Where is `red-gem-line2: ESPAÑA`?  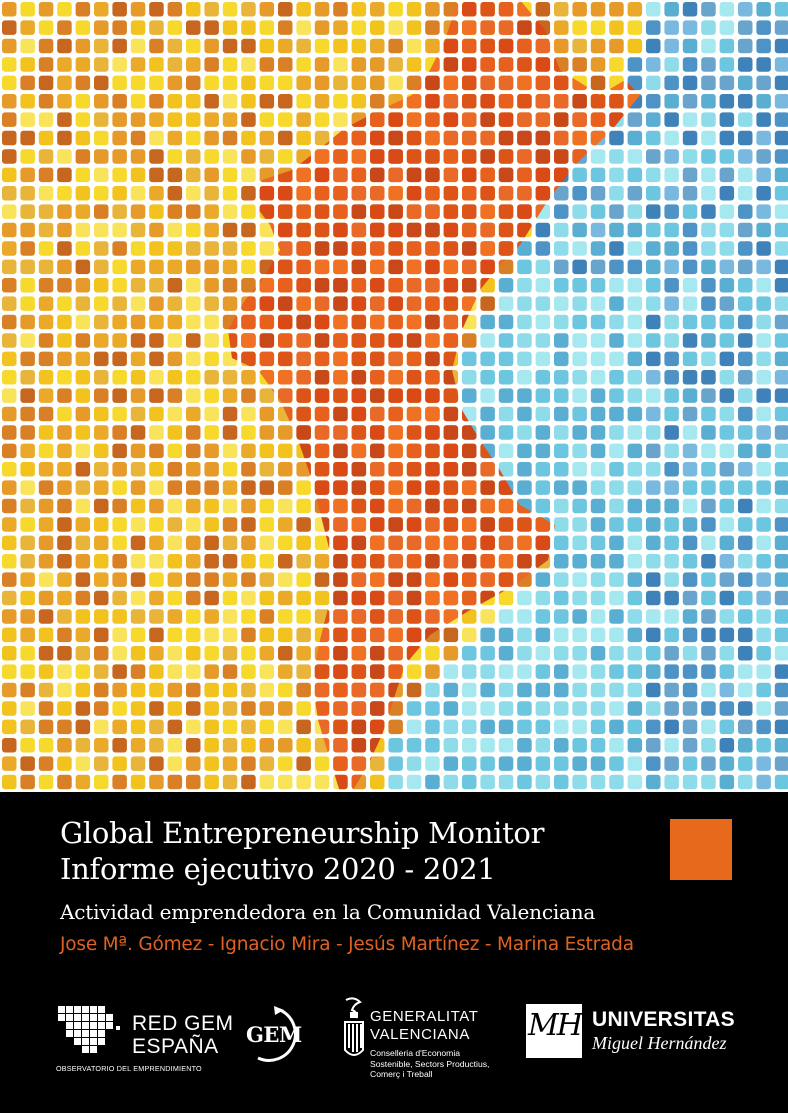 red-gem-line2: ESPAÑA is located at coordinates (175, 1046).